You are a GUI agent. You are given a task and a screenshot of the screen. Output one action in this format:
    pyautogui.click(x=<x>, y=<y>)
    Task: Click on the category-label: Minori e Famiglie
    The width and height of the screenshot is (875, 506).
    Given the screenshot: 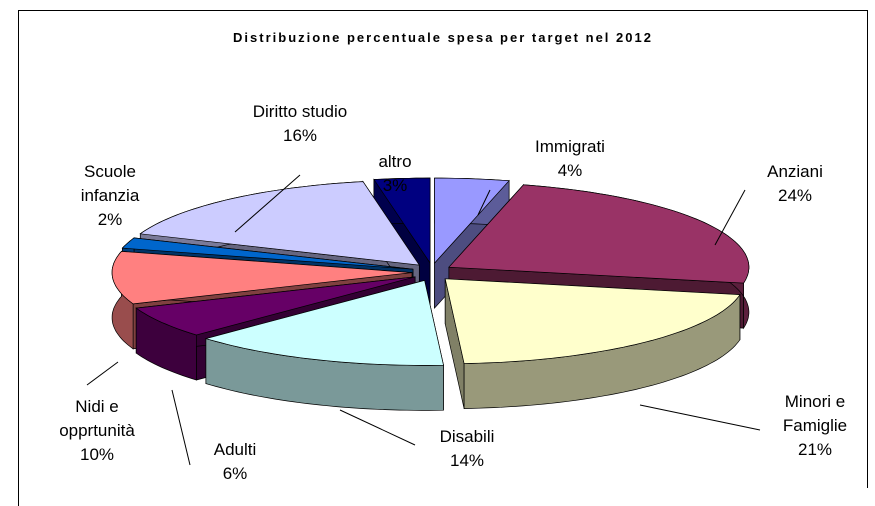 What is the action you would take?
    pyautogui.click(x=815, y=413)
    